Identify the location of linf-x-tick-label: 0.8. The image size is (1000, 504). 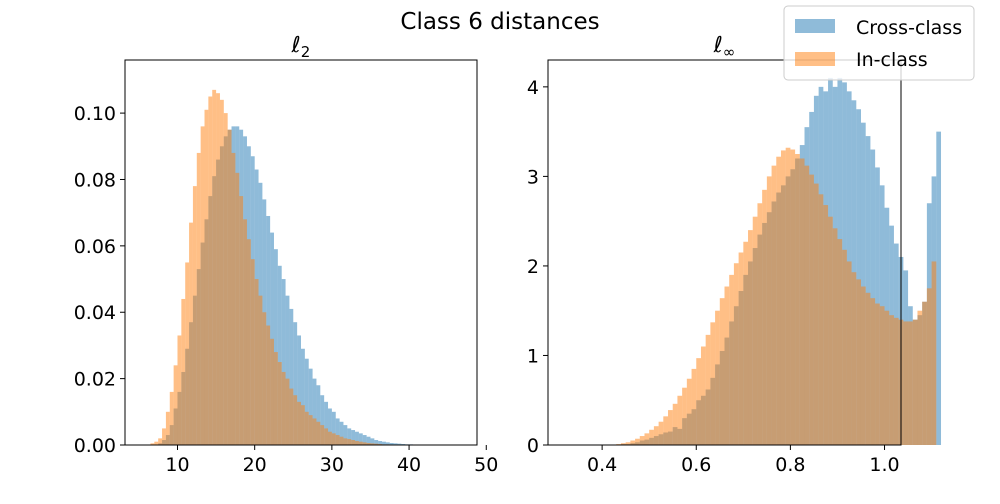
(790, 465).